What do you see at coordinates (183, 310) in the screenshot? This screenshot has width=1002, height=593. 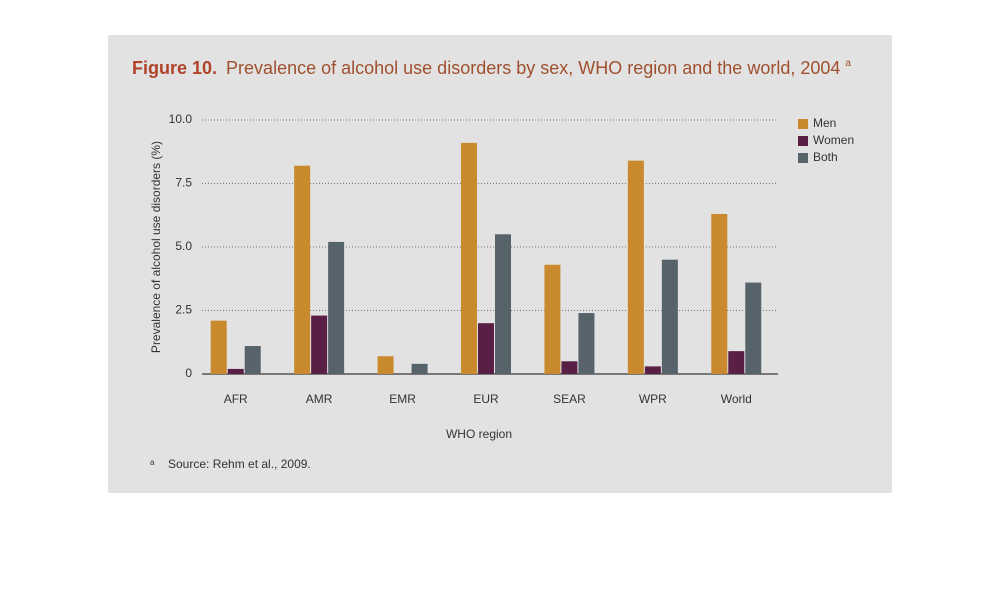 I see `y-tick-label: 2.5` at bounding box center [183, 310].